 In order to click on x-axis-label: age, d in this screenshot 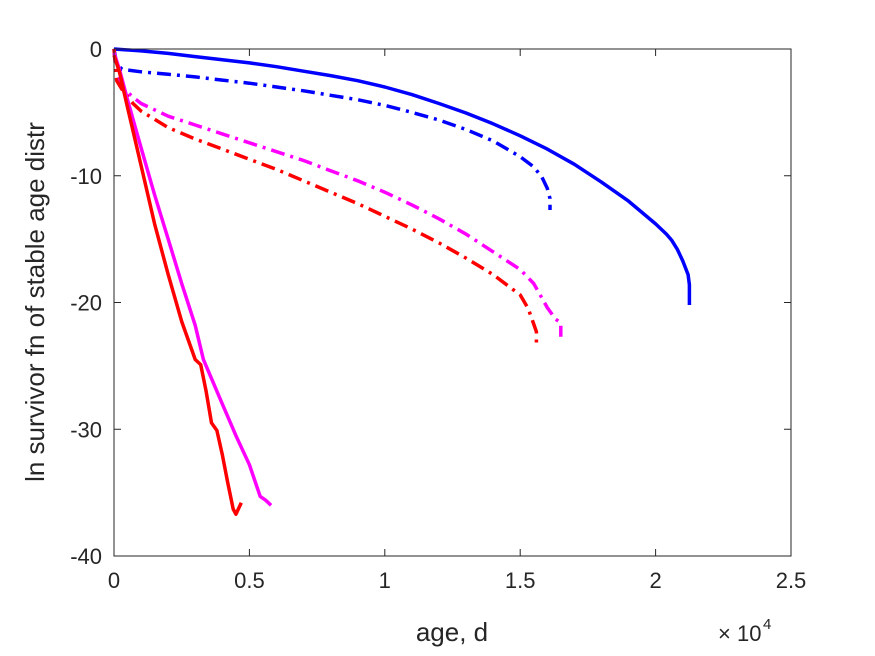, I will do `click(452, 632)`.